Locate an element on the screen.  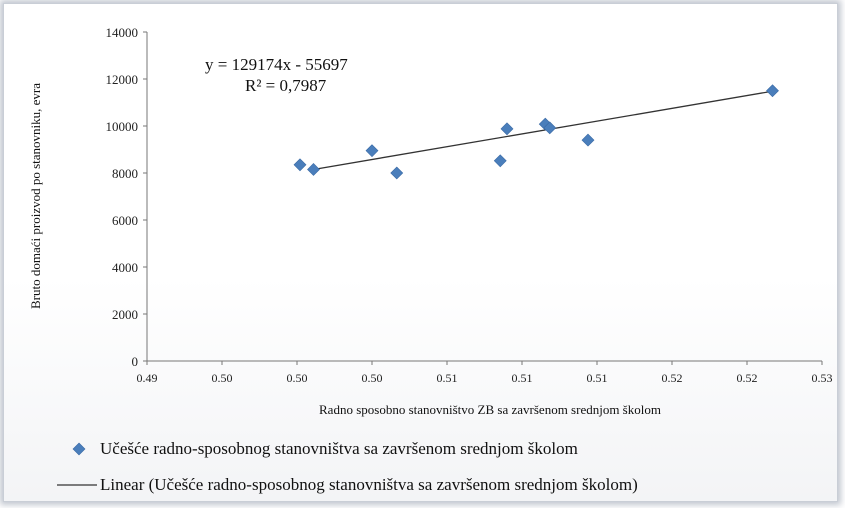
y-tick-label: 2000 is located at coordinates (125, 314).